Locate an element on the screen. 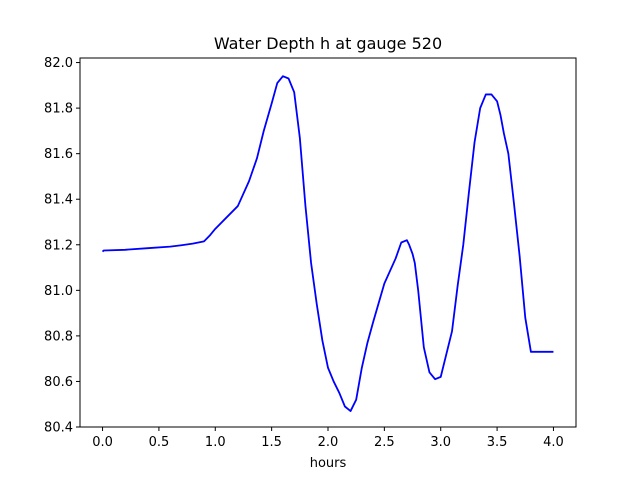  x-tick-label: 0.0 is located at coordinates (102, 442).